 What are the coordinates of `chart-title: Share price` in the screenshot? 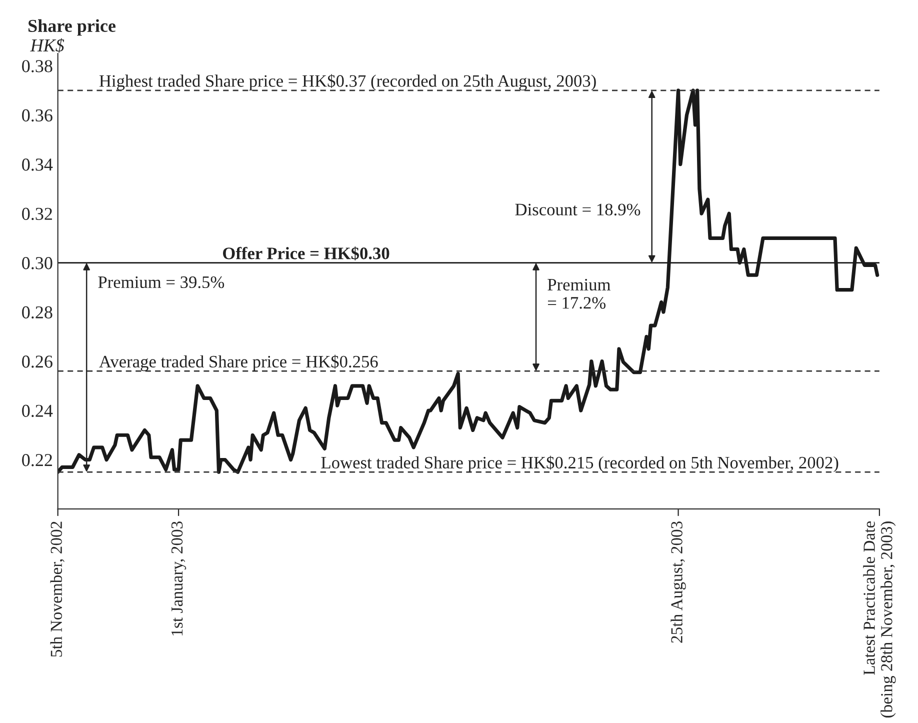 It's located at (72, 27).